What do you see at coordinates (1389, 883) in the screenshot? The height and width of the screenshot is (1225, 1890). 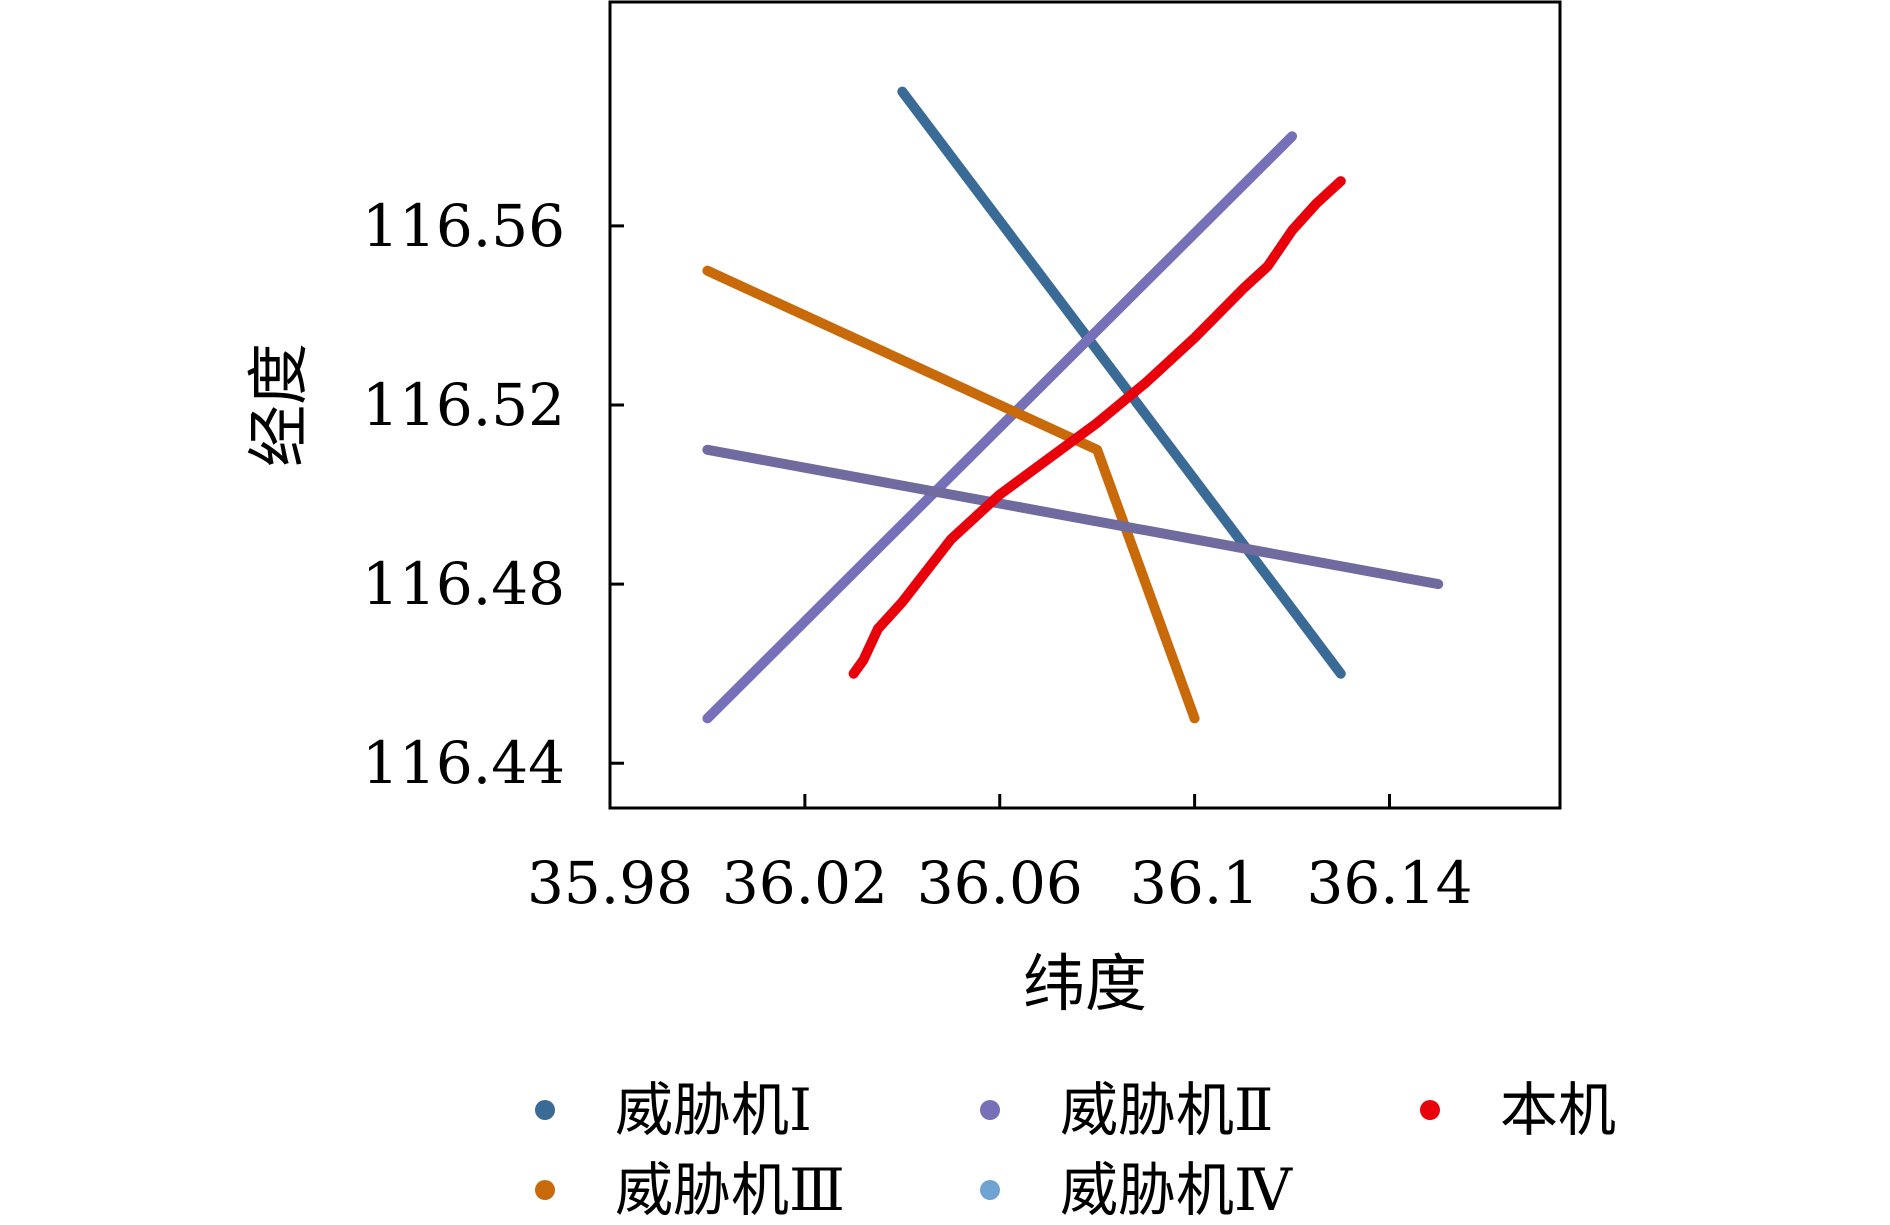 I see `x-tick-label: 36.14` at bounding box center [1389, 883].